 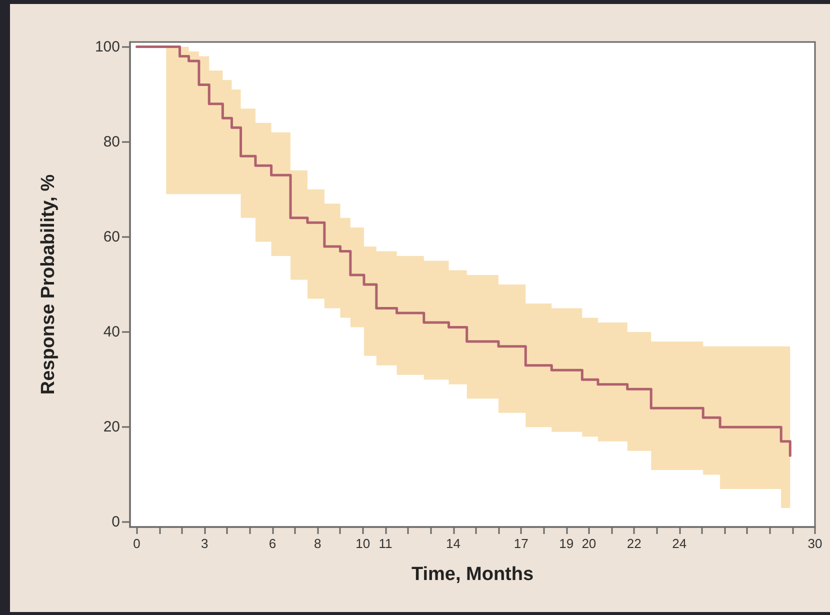 What do you see at coordinates (272, 543) in the screenshot?
I see `x-tick-label: 6` at bounding box center [272, 543].